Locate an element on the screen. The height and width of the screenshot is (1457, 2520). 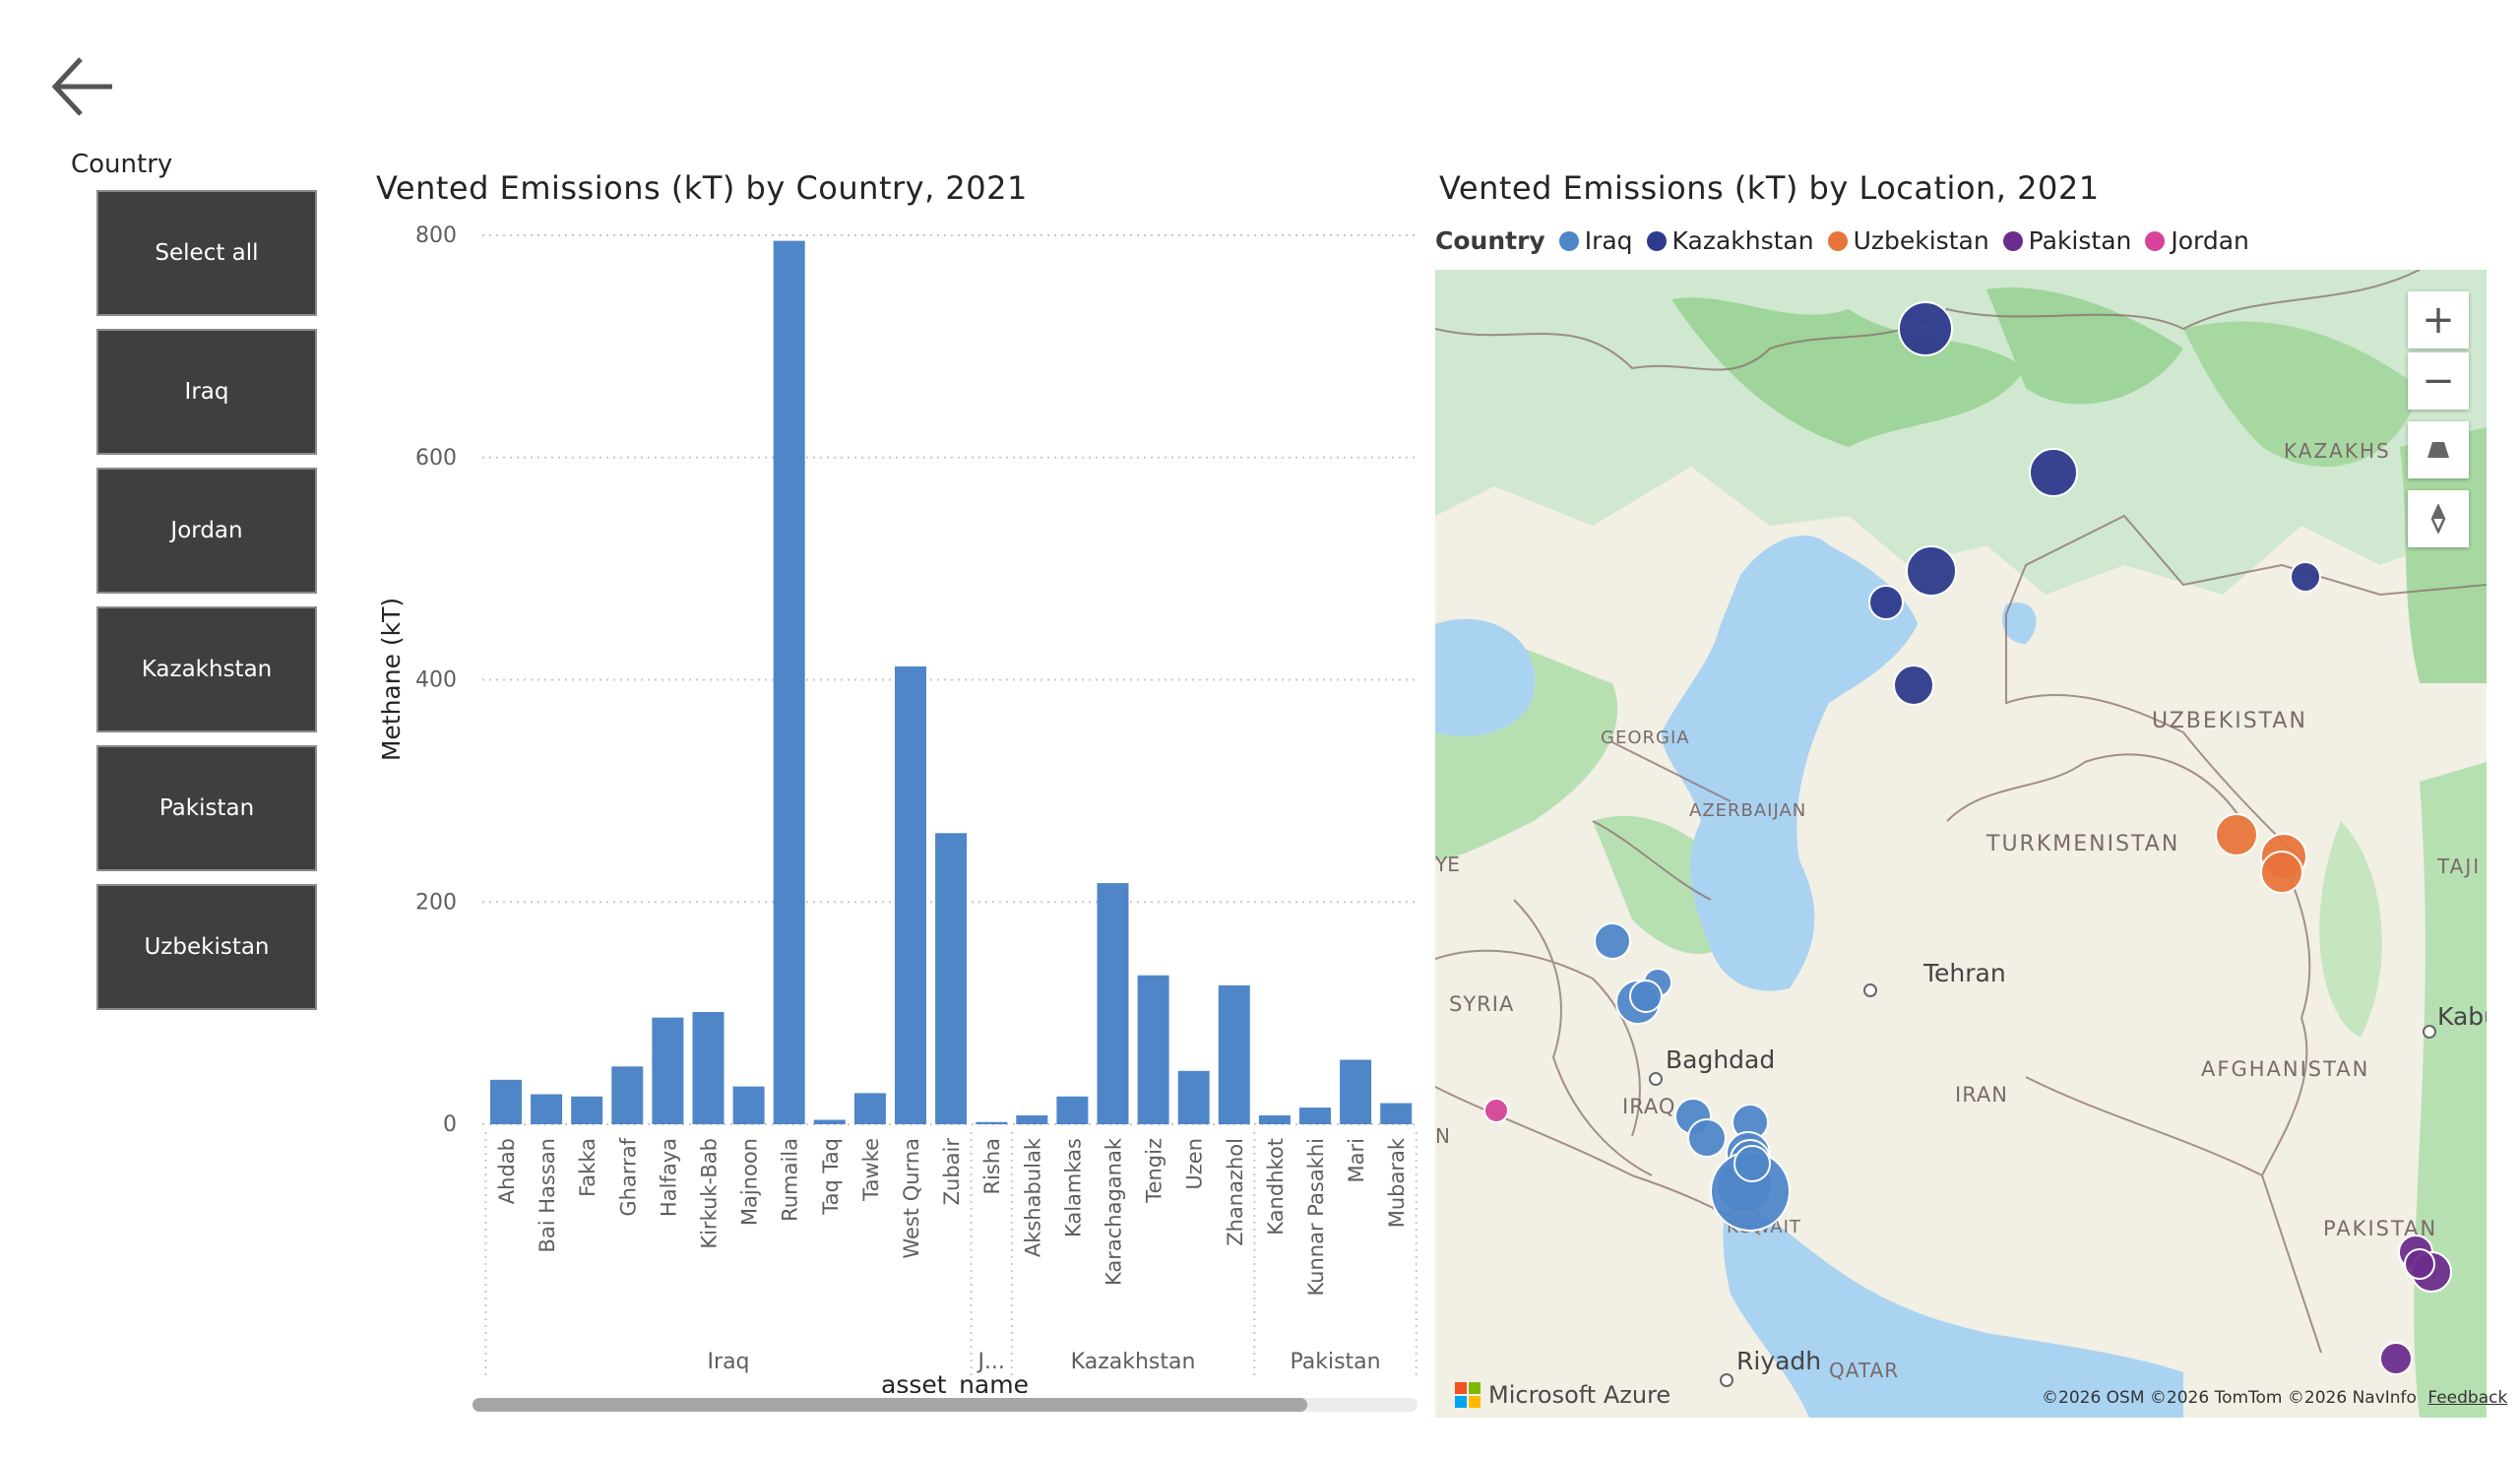
x-tick-label: Kandhkot is located at coordinates (1276, 1186).